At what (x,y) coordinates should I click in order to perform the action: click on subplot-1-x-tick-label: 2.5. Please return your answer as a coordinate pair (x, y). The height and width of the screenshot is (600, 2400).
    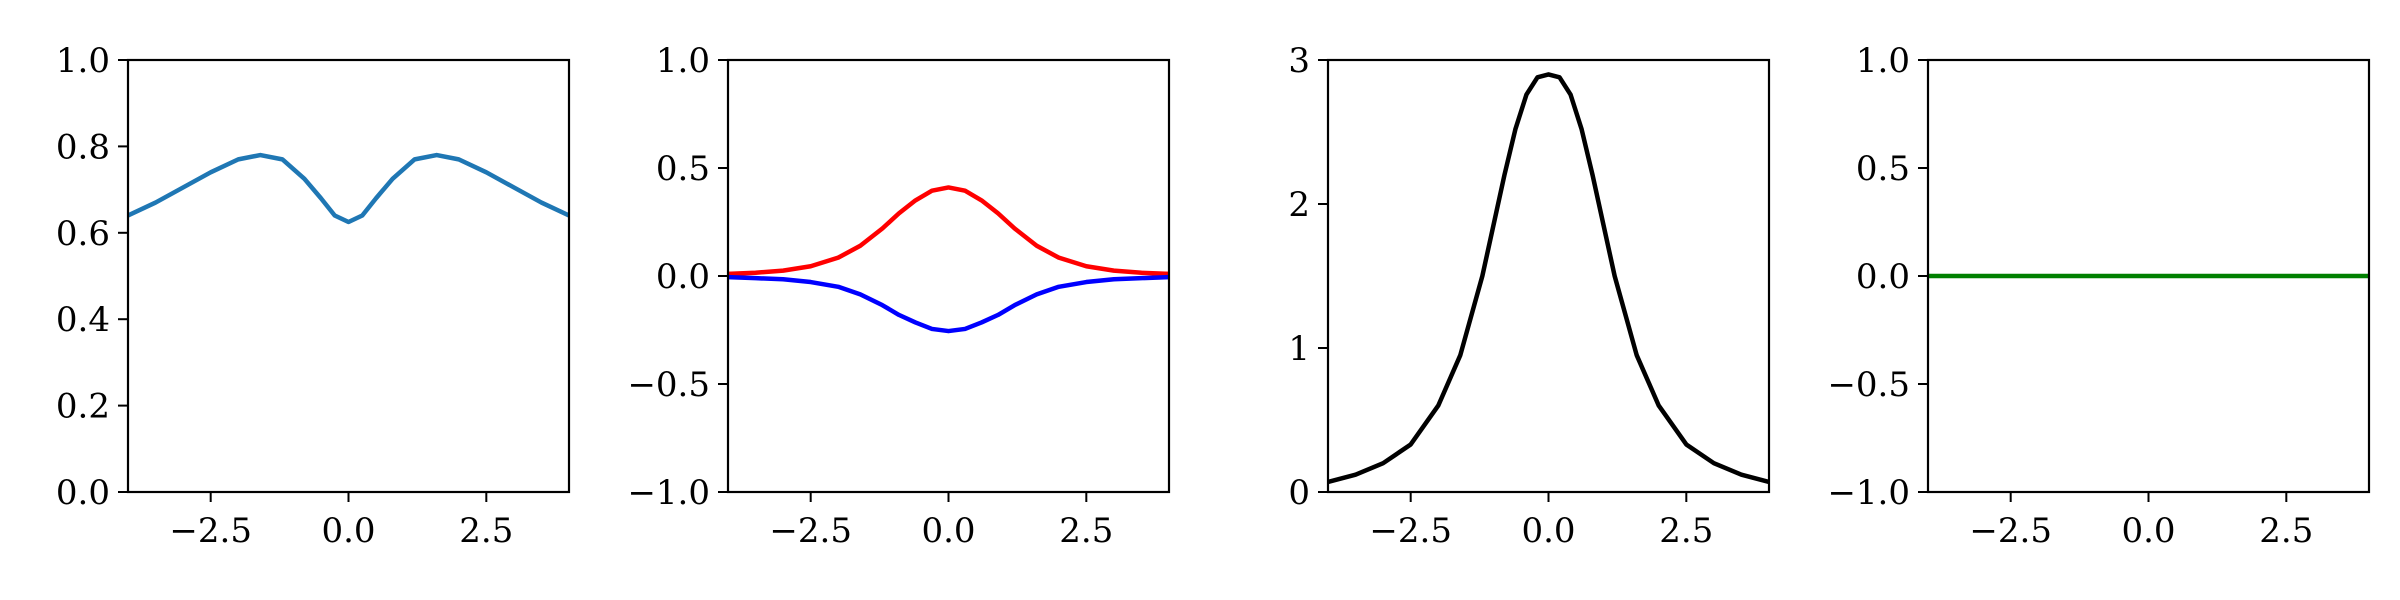
    Looking at the image, I should click on (486, 531).